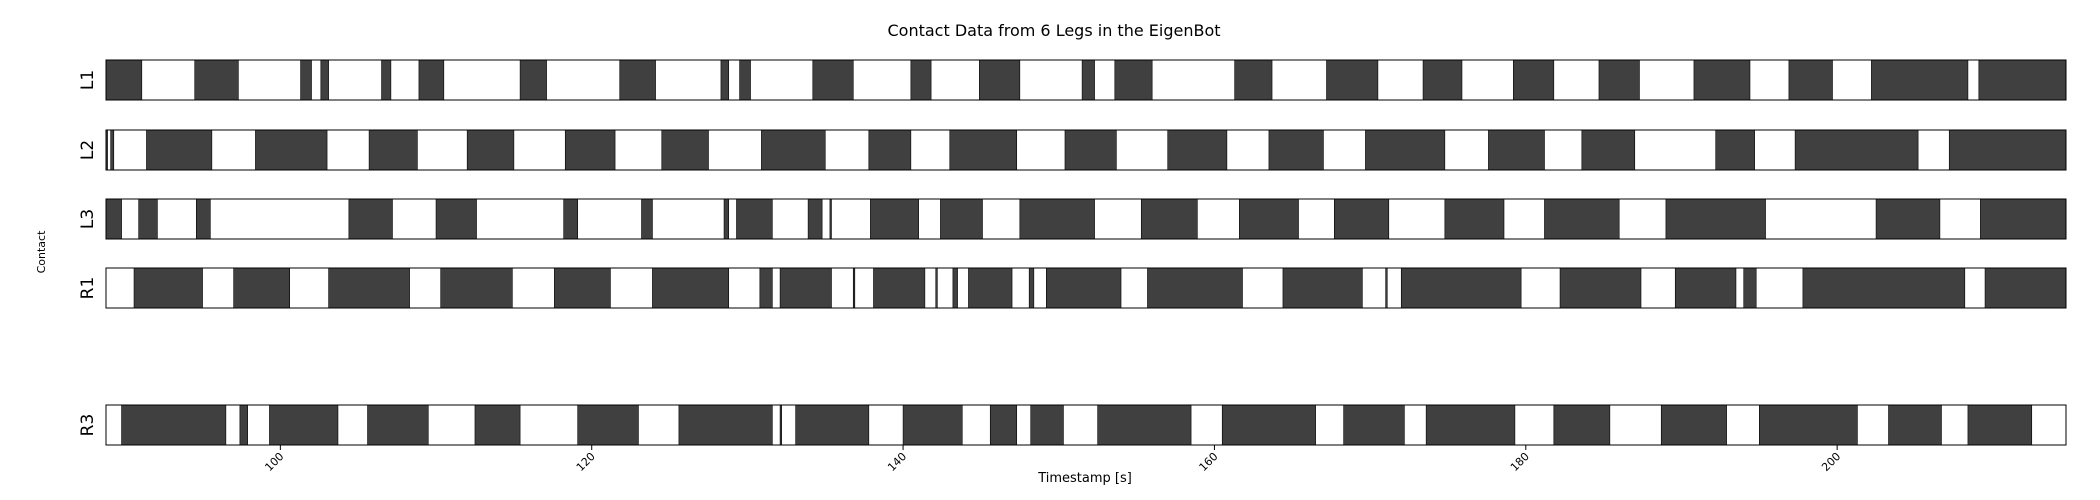  Describe the element at coordinates (88, 80) in the screenshot. I see `leg-label: L1` at that location.